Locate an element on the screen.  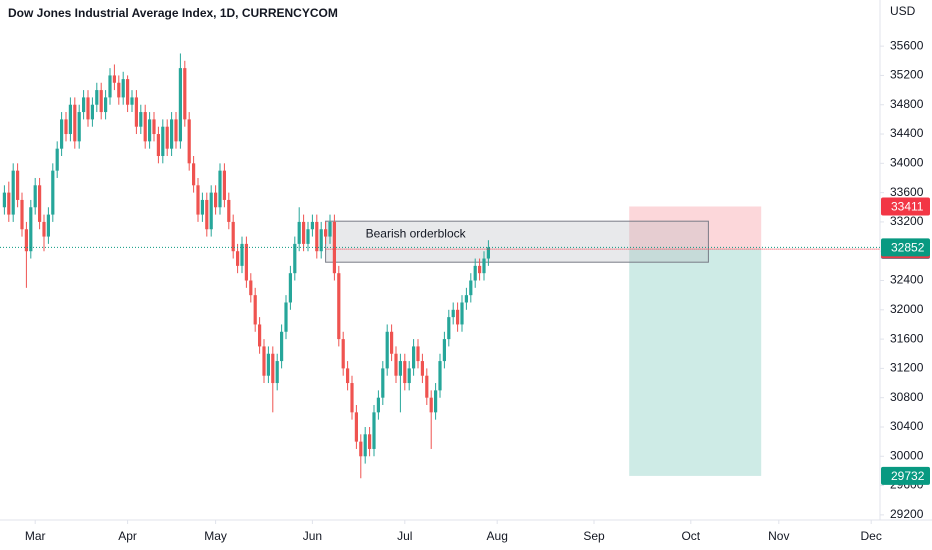
x-tick-label: Jun is located at coordinates (312, 536).